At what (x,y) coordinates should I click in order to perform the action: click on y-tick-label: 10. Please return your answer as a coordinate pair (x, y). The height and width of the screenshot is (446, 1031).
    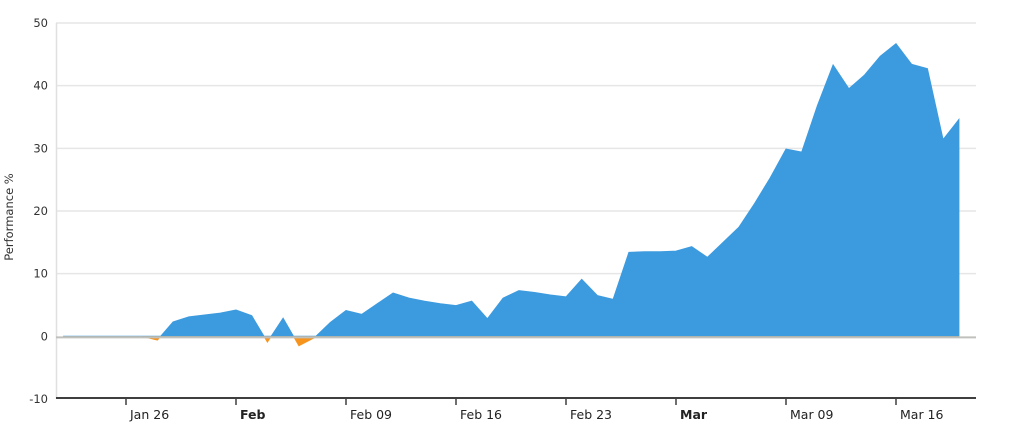
    Looking at the image, I should click on (40, 274).